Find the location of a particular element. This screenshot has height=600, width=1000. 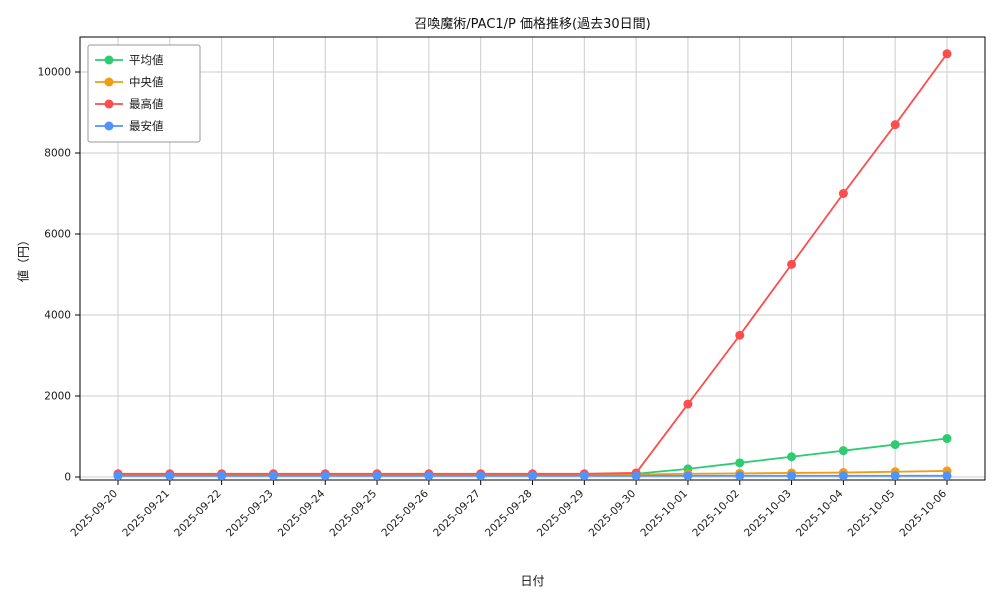

series-最安値 is located at coordinates (532, 476).